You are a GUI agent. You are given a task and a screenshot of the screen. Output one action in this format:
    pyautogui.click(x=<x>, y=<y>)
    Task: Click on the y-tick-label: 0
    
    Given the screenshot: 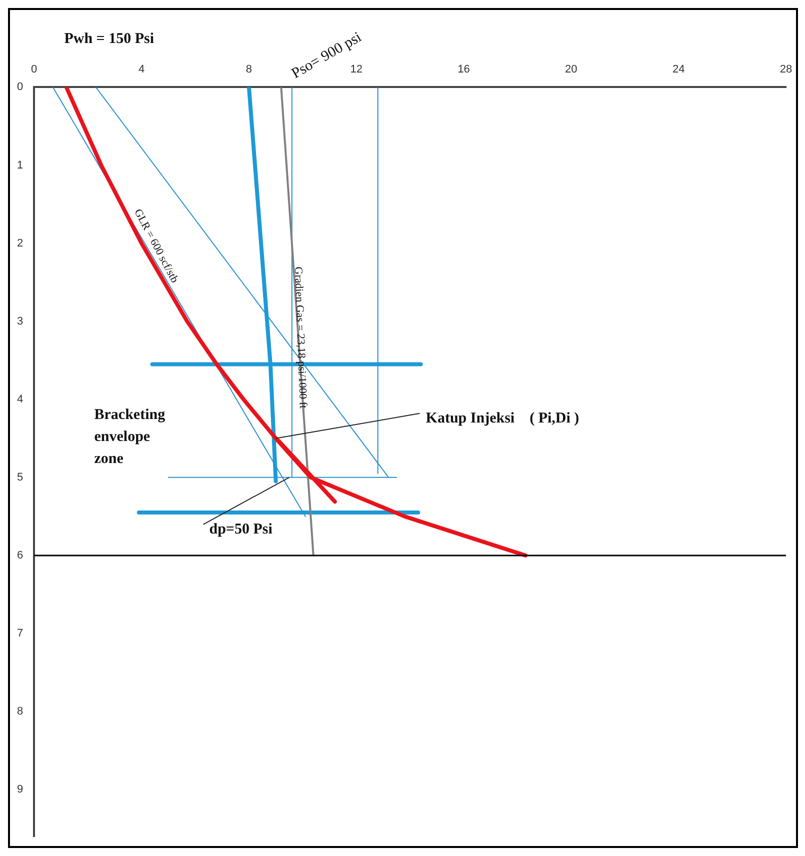 What is the action you would take?
    pyautogui.click(x=20, y=87)
    